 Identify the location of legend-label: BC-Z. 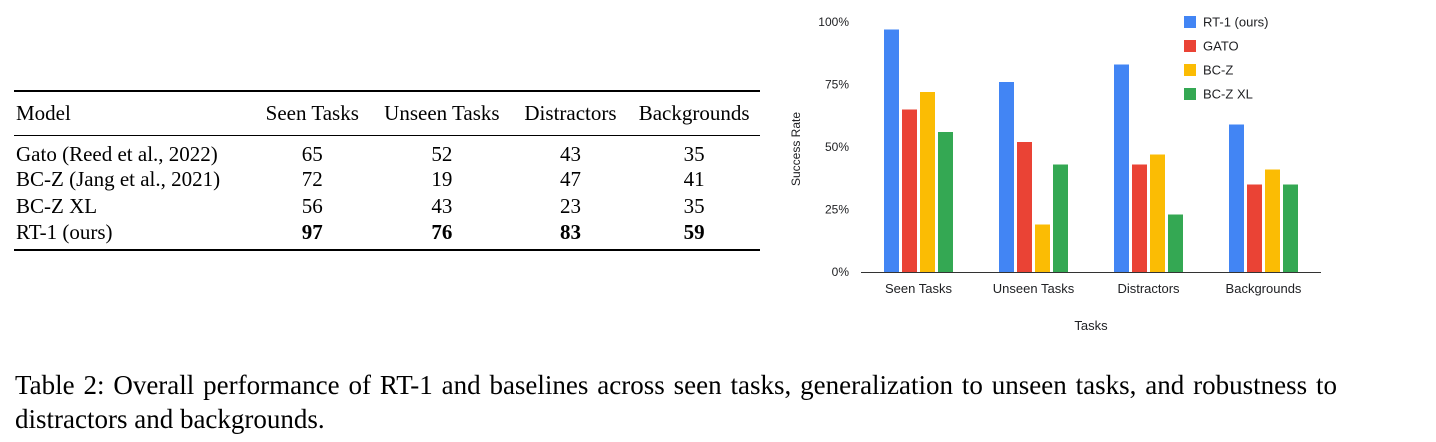
(1218, 70).